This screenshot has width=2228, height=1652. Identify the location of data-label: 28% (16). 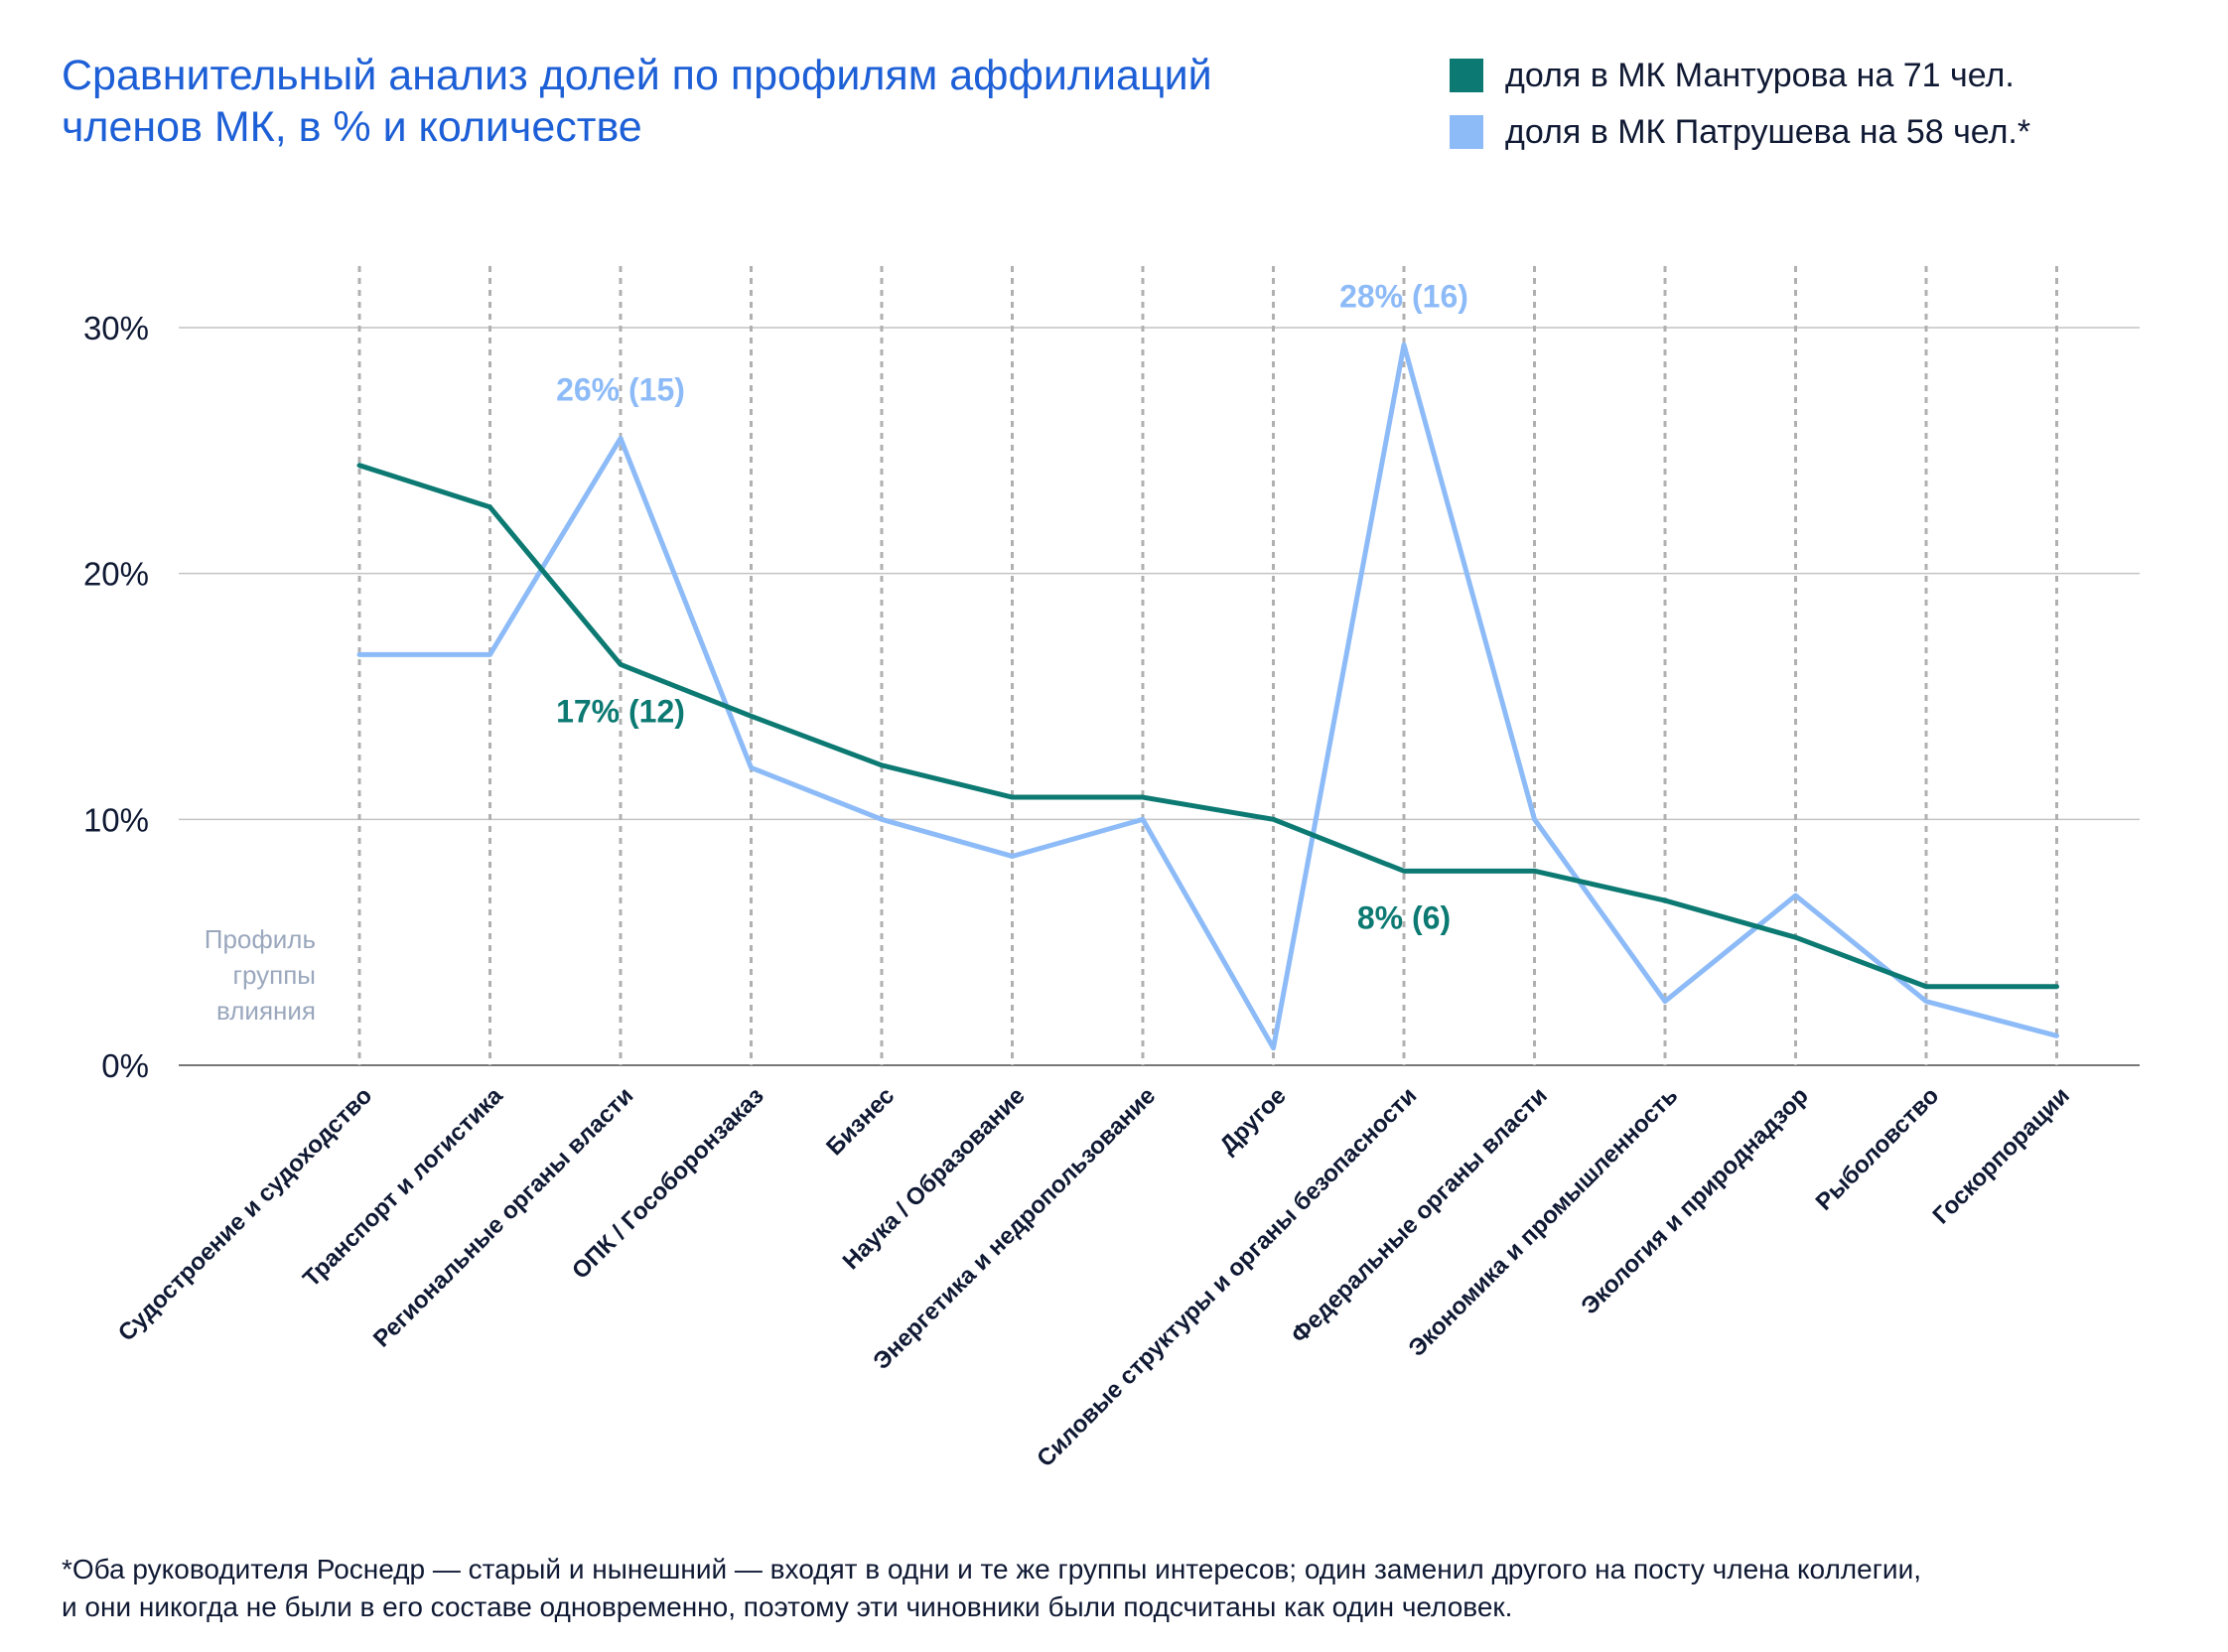
(1403, 296).